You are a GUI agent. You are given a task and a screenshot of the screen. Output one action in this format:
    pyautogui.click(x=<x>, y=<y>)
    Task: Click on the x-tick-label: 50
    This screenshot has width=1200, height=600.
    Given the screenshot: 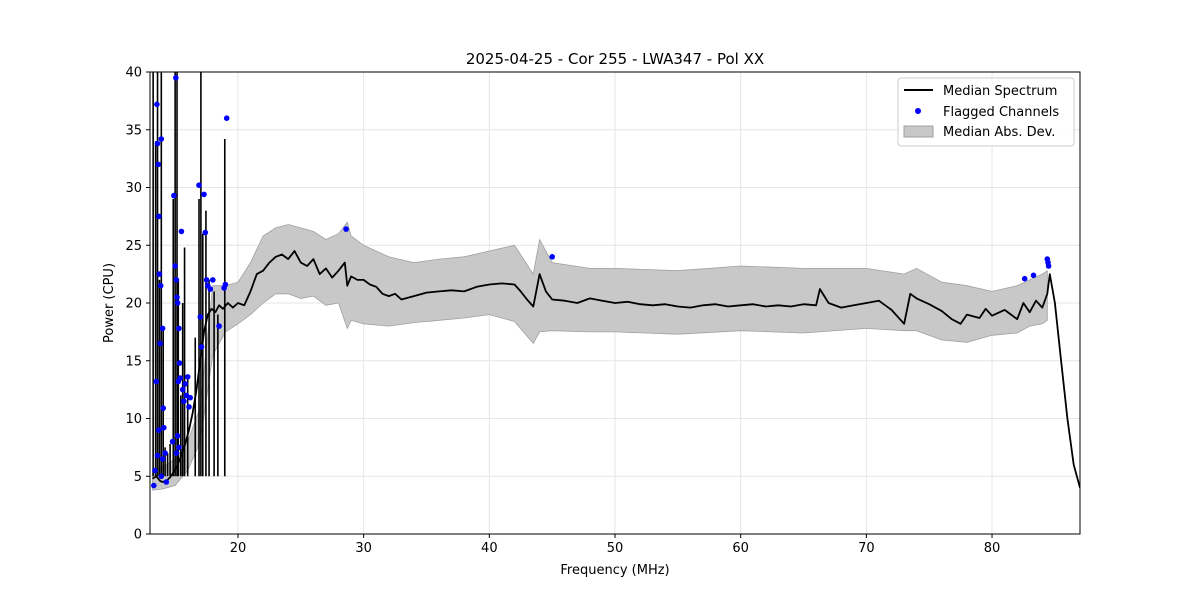 What is the action you would take?
    pyautogui.click(x=615, y=548)
    